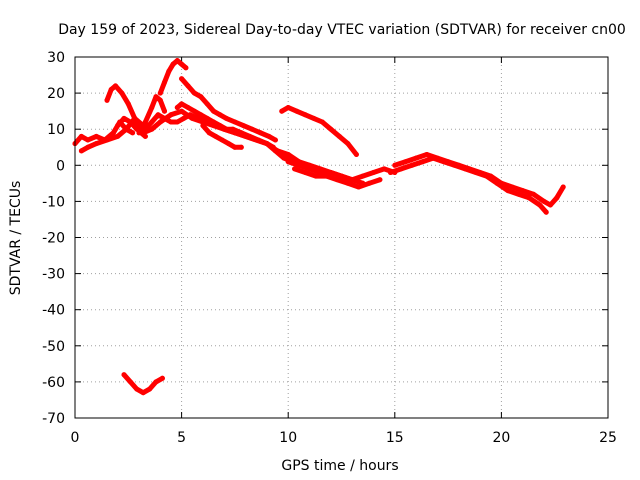 This screenshot has width=640, height=480. I want to click on x-tick-label: 5, so click(181, 438).